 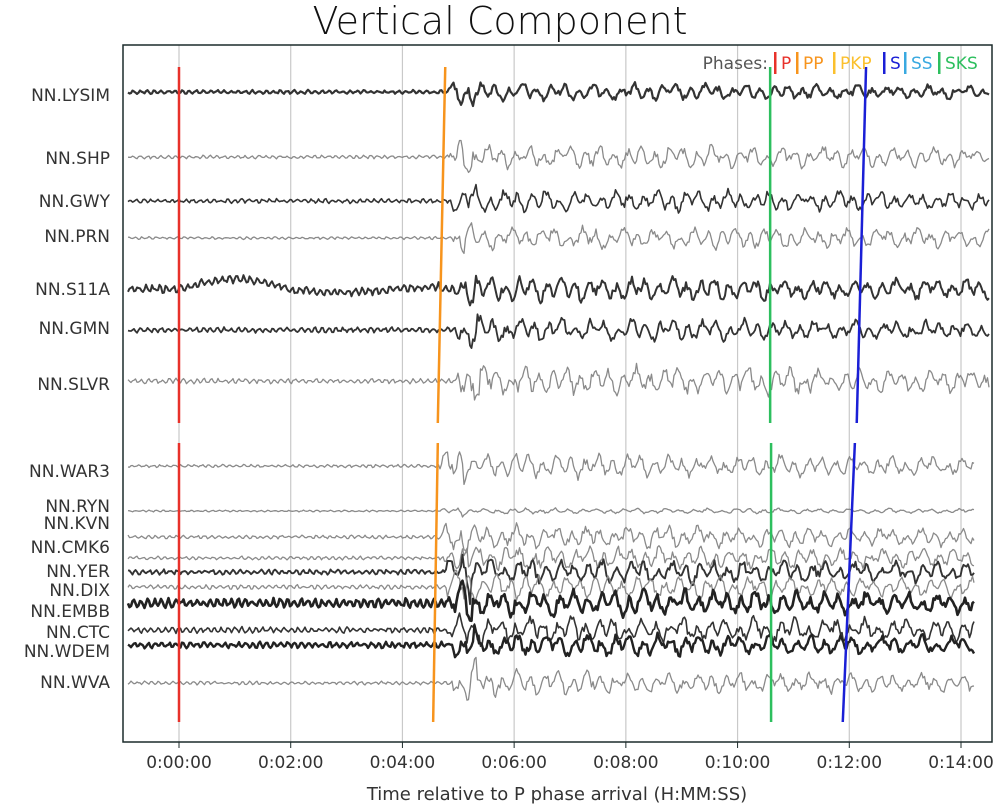 I want to click on station-label: NN.SLVR, so click(x=73, y=385).